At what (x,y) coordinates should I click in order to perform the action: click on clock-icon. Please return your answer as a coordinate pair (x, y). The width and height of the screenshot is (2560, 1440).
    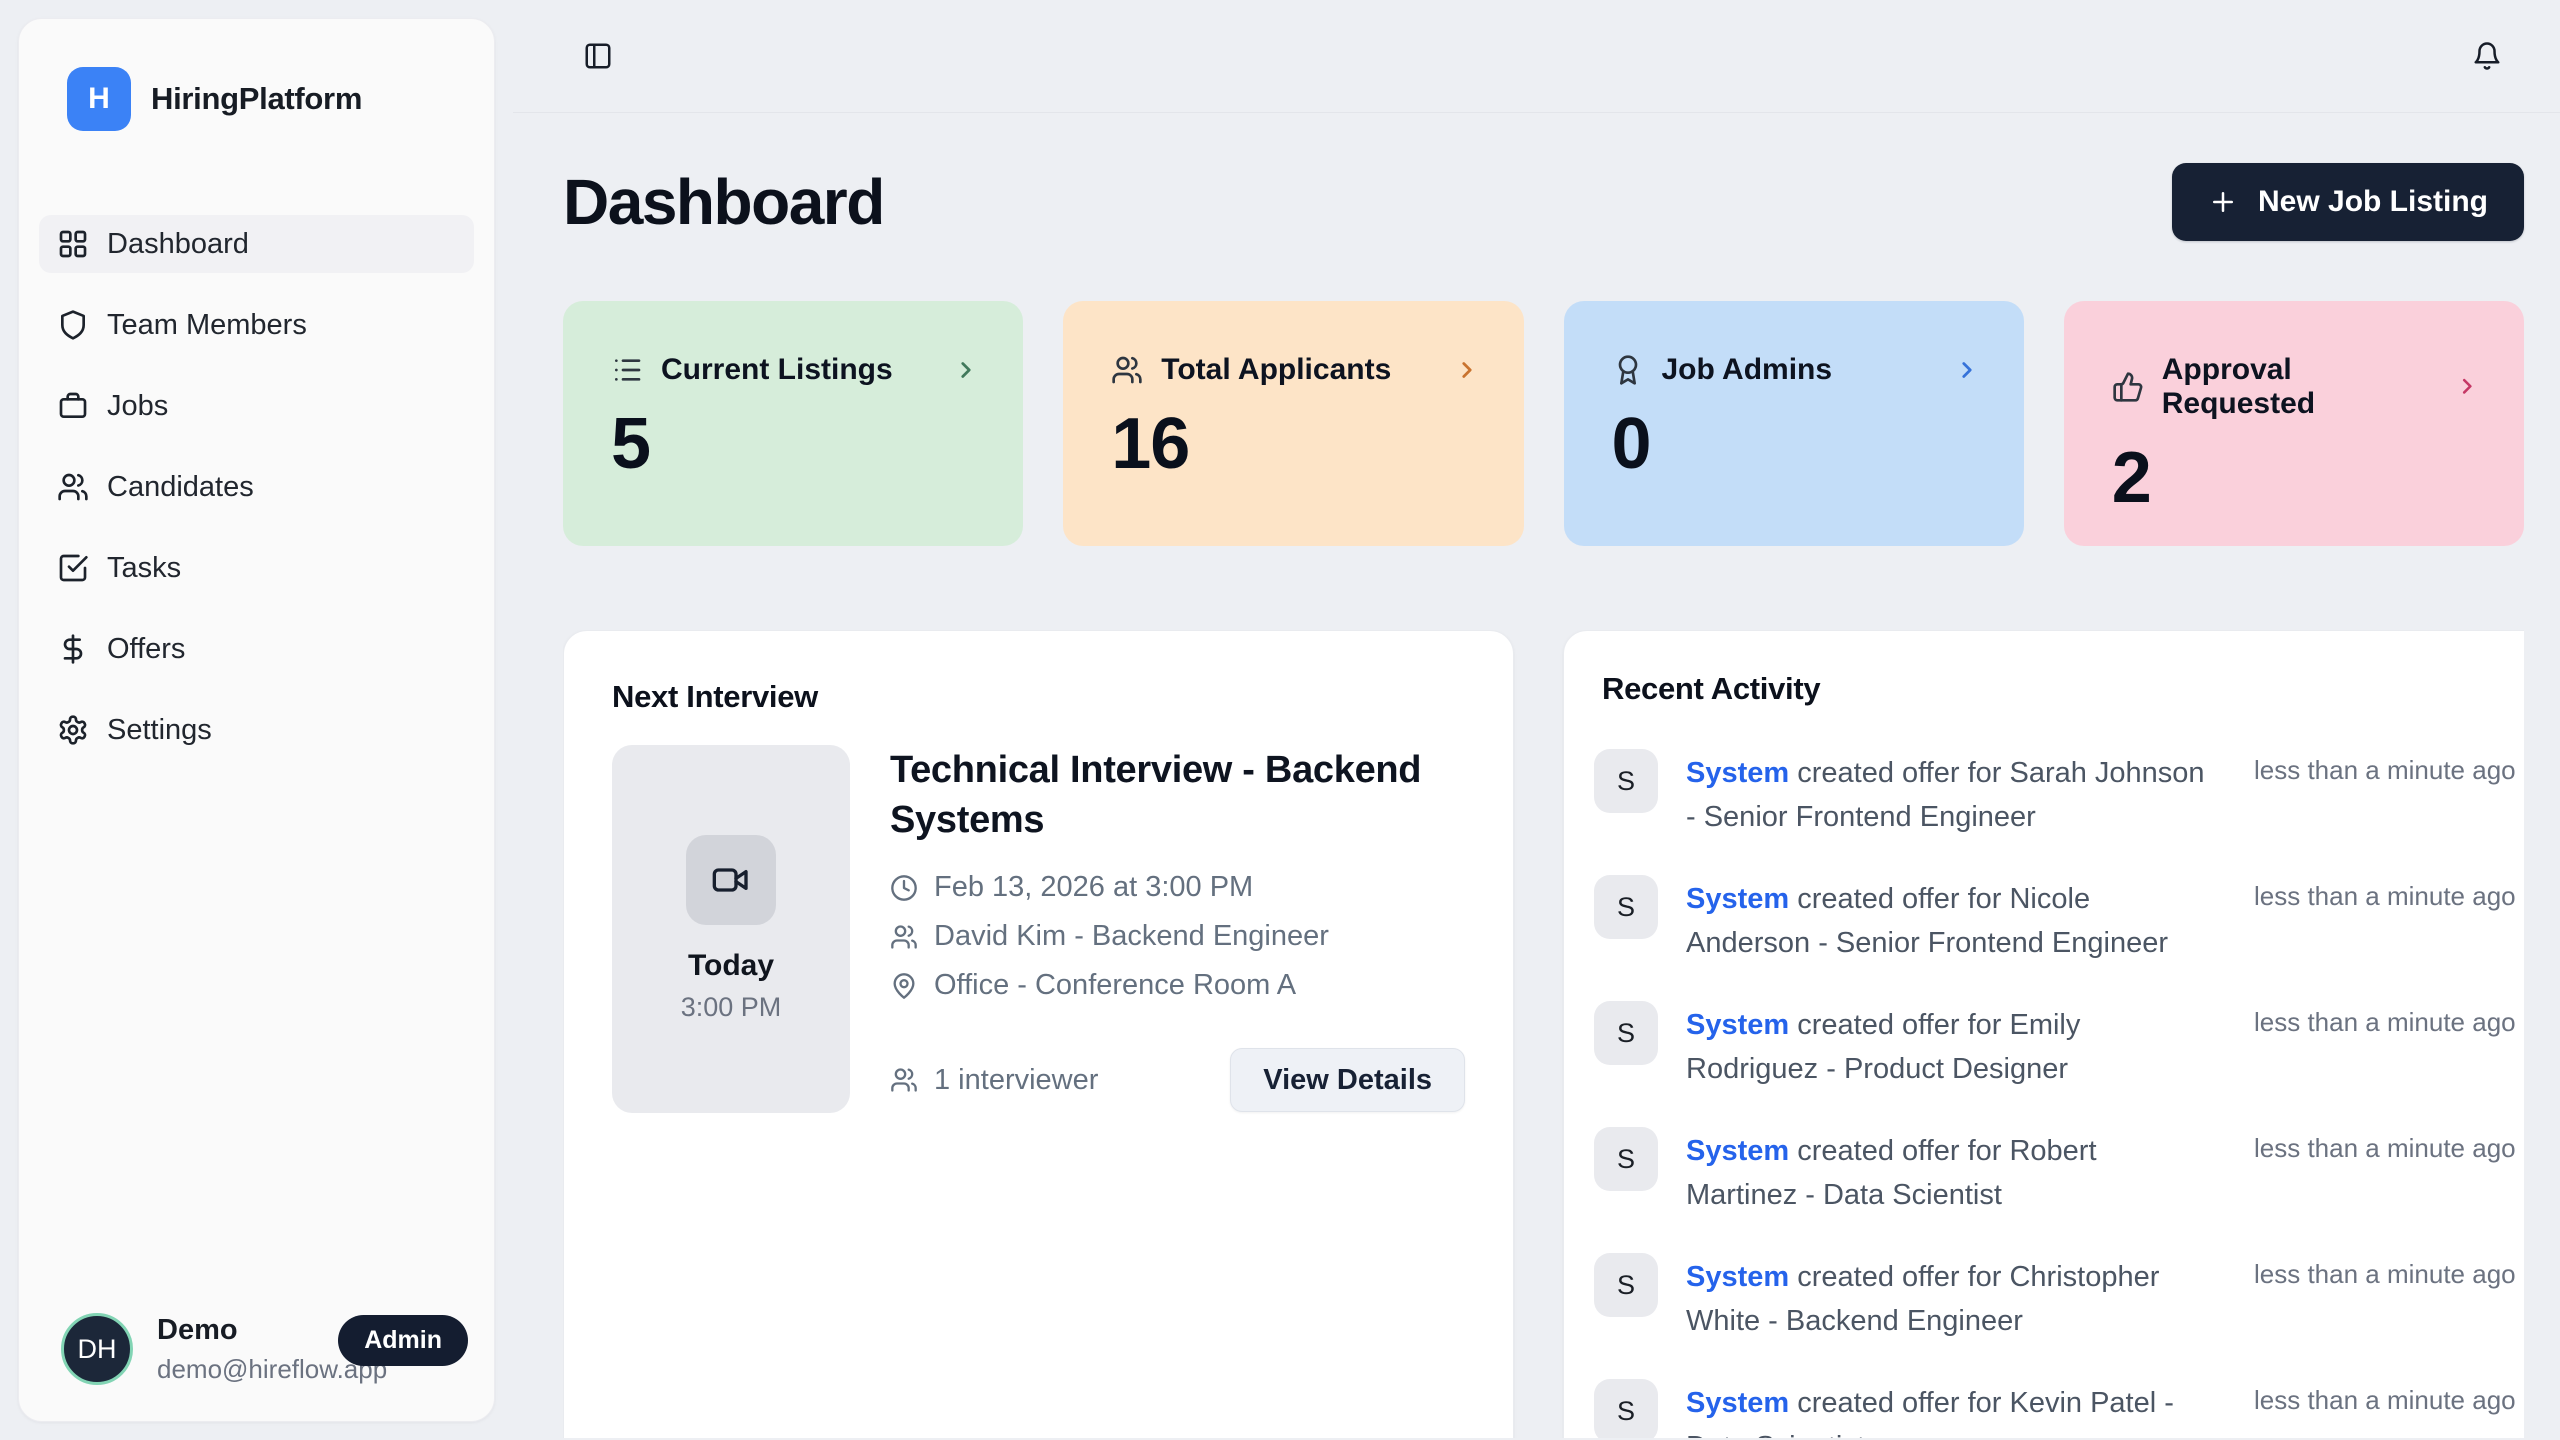
    Looking at the image, I should click on (904, 888).